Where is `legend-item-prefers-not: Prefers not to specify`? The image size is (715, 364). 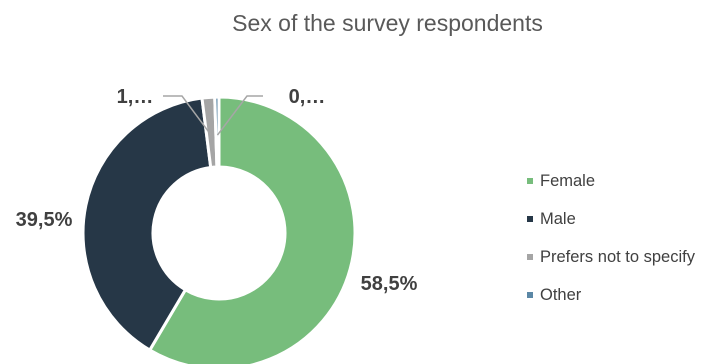 legend-item-prefers-not: Prefers not to specify is located at coordinates (611, 257).